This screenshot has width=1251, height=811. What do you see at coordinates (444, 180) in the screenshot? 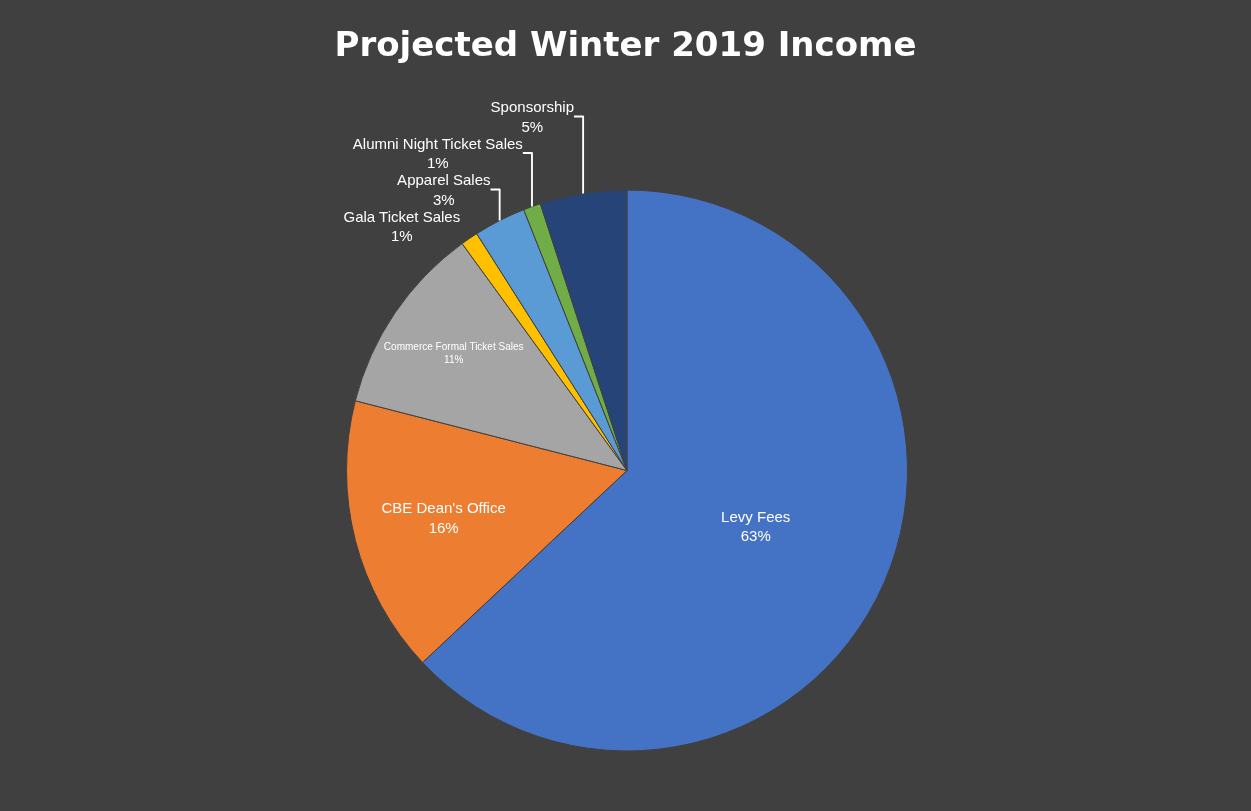
I see `slice-label: Apparel Sales` at bounding box center [444, 180].